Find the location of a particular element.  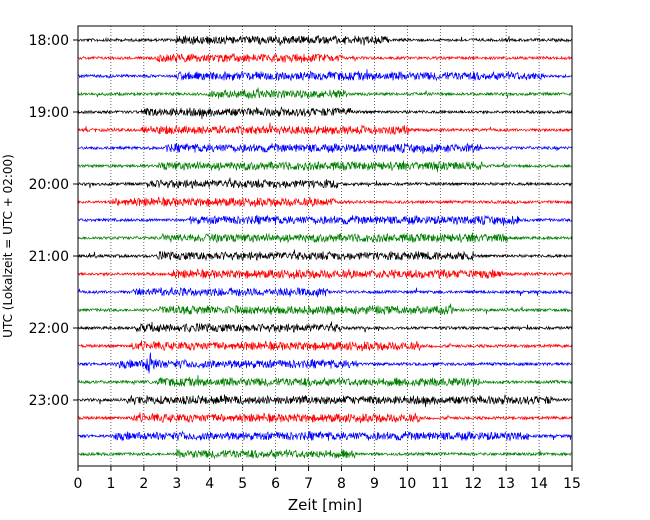

x-tick-label: 15 is located at coordinates (572, 484).